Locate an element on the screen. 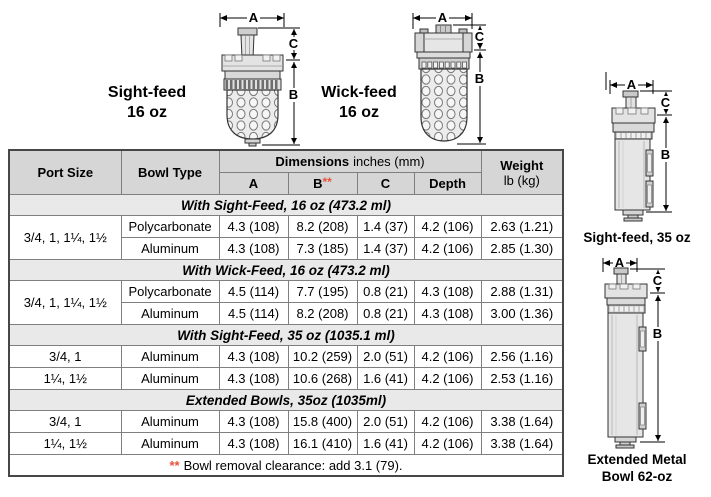  header-dimensions-word: Dimensions is located at coordinates (312, 161).